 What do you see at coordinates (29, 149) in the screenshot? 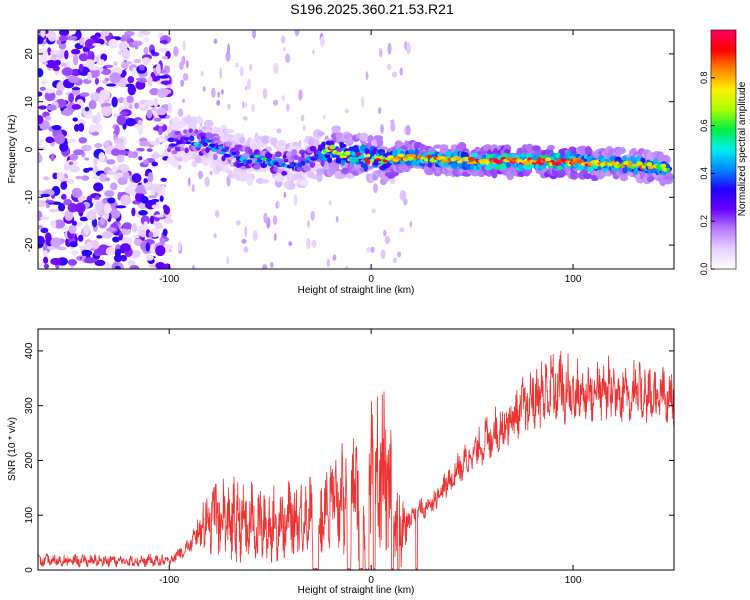
I see `spectrogram-ytick-label: 0` at bounding box center [29, 149].